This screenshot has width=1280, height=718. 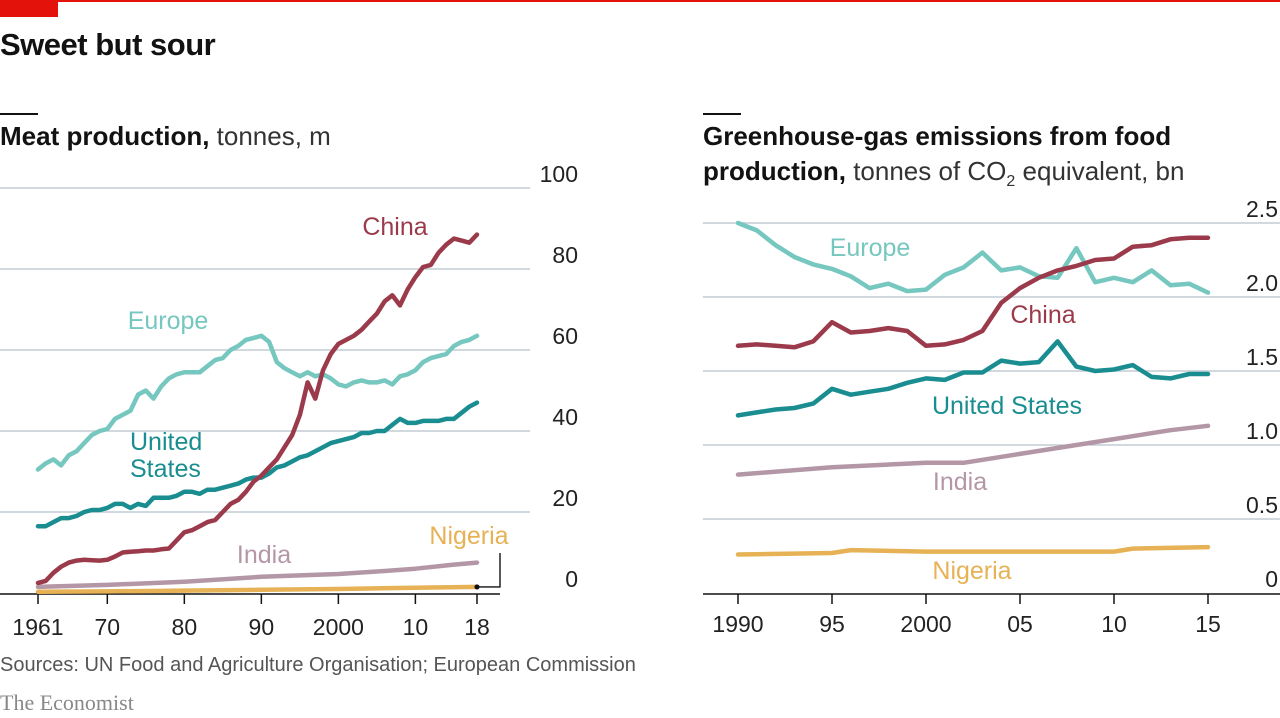 I want to click on chart1-title-rule, so click(x=19, y=114).